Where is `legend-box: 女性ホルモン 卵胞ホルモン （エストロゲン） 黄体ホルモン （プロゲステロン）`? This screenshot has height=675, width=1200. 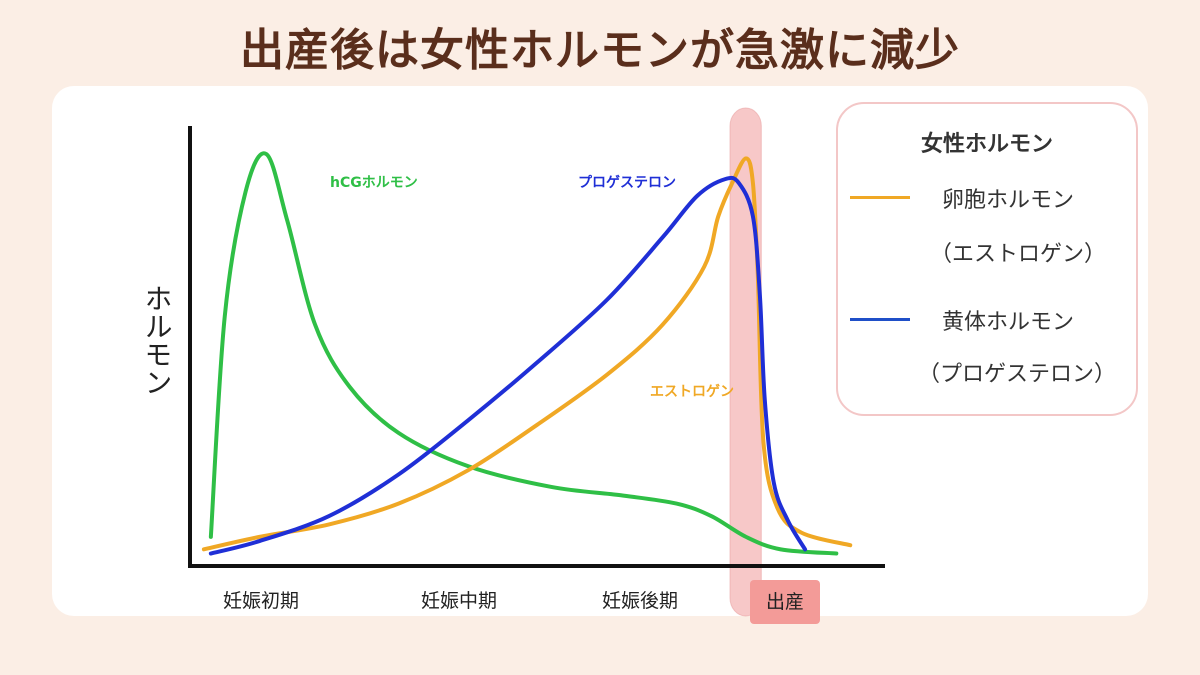 legend-box: 女性ホルモン 卵胞ホルモン （エストロゲン） 黄体ホルモン （プロゲステロン） is located at coordinates (987, 259).